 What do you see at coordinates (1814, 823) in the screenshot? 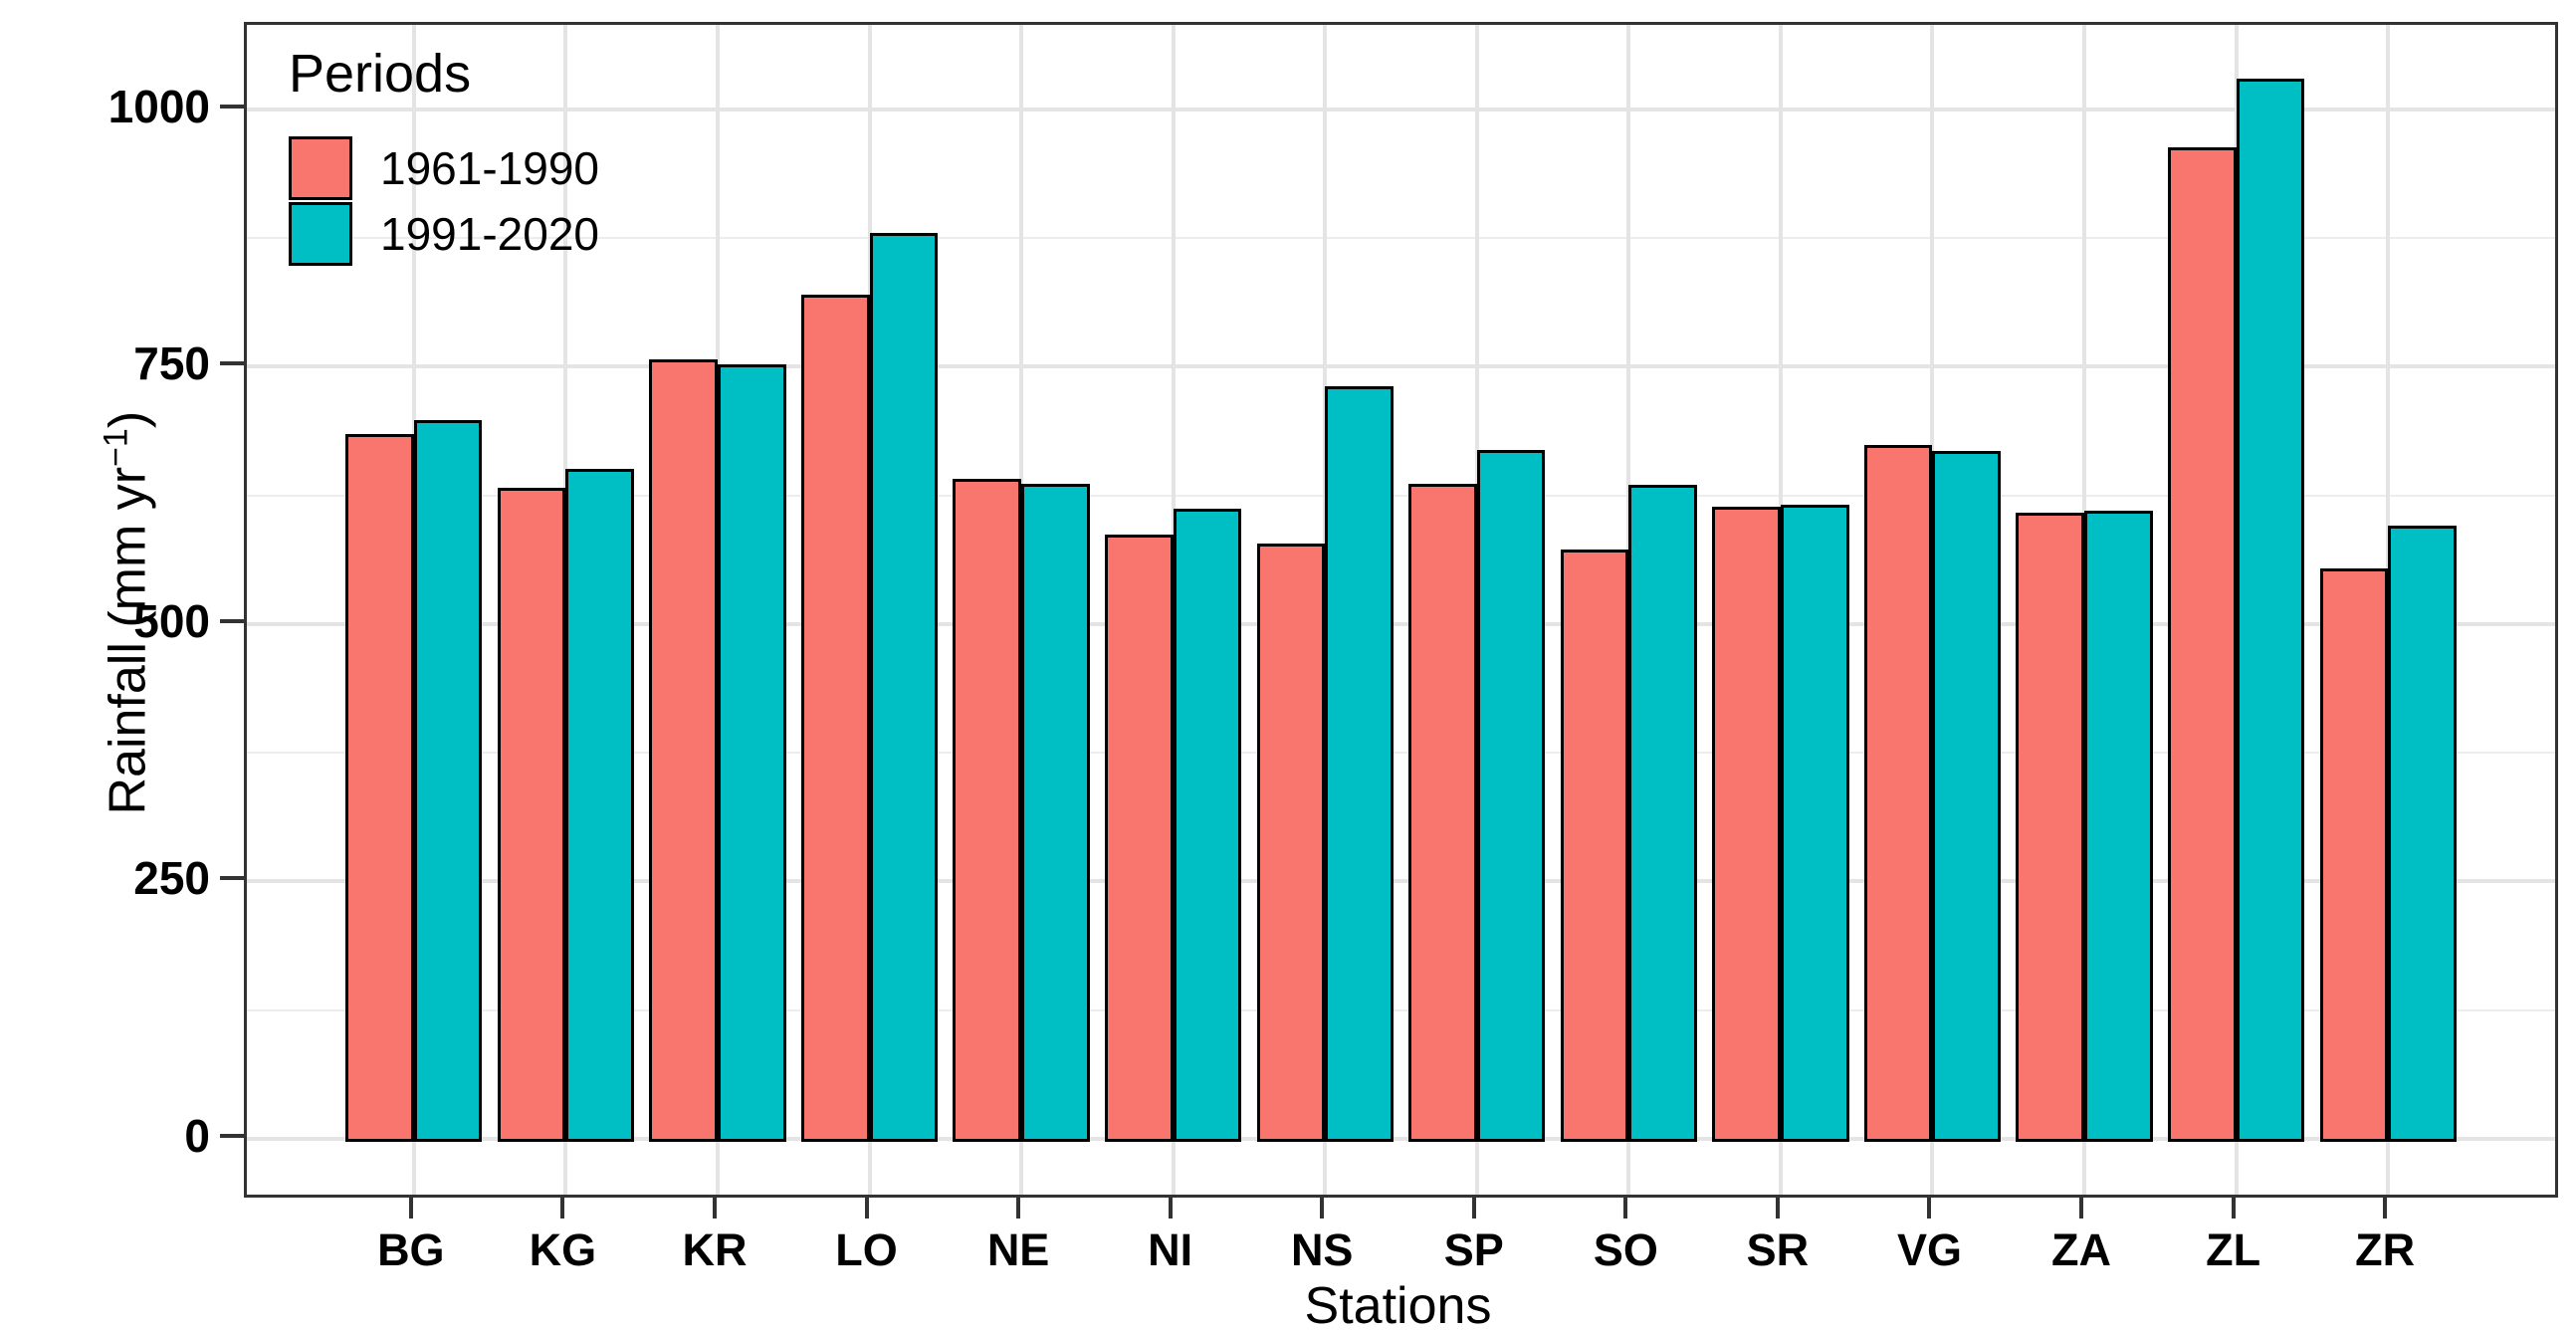
I see `bar-SR-1991-2020` at bounding box center [1814, 823].